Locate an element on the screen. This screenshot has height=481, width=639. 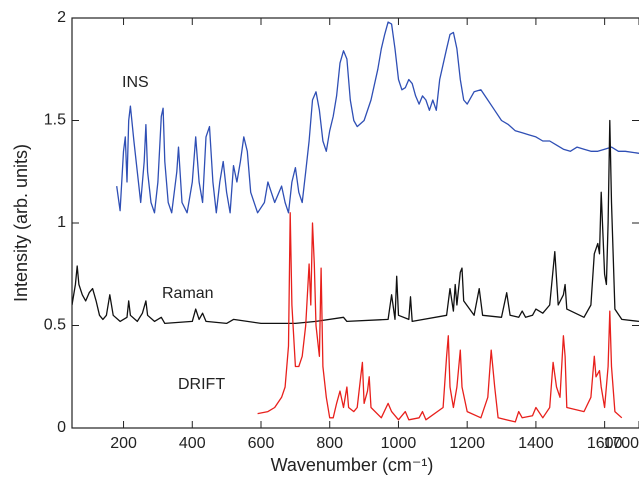
x-tick-label: 1400 is located at coordinates (536, 443).